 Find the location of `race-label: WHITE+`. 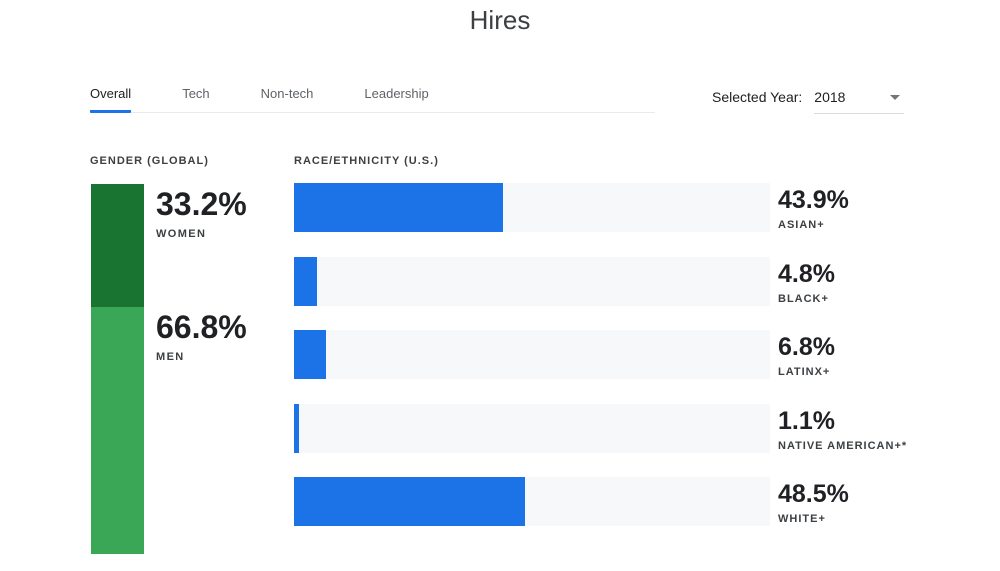

race-label: WHITE+ is located at coordinates (802, 519).